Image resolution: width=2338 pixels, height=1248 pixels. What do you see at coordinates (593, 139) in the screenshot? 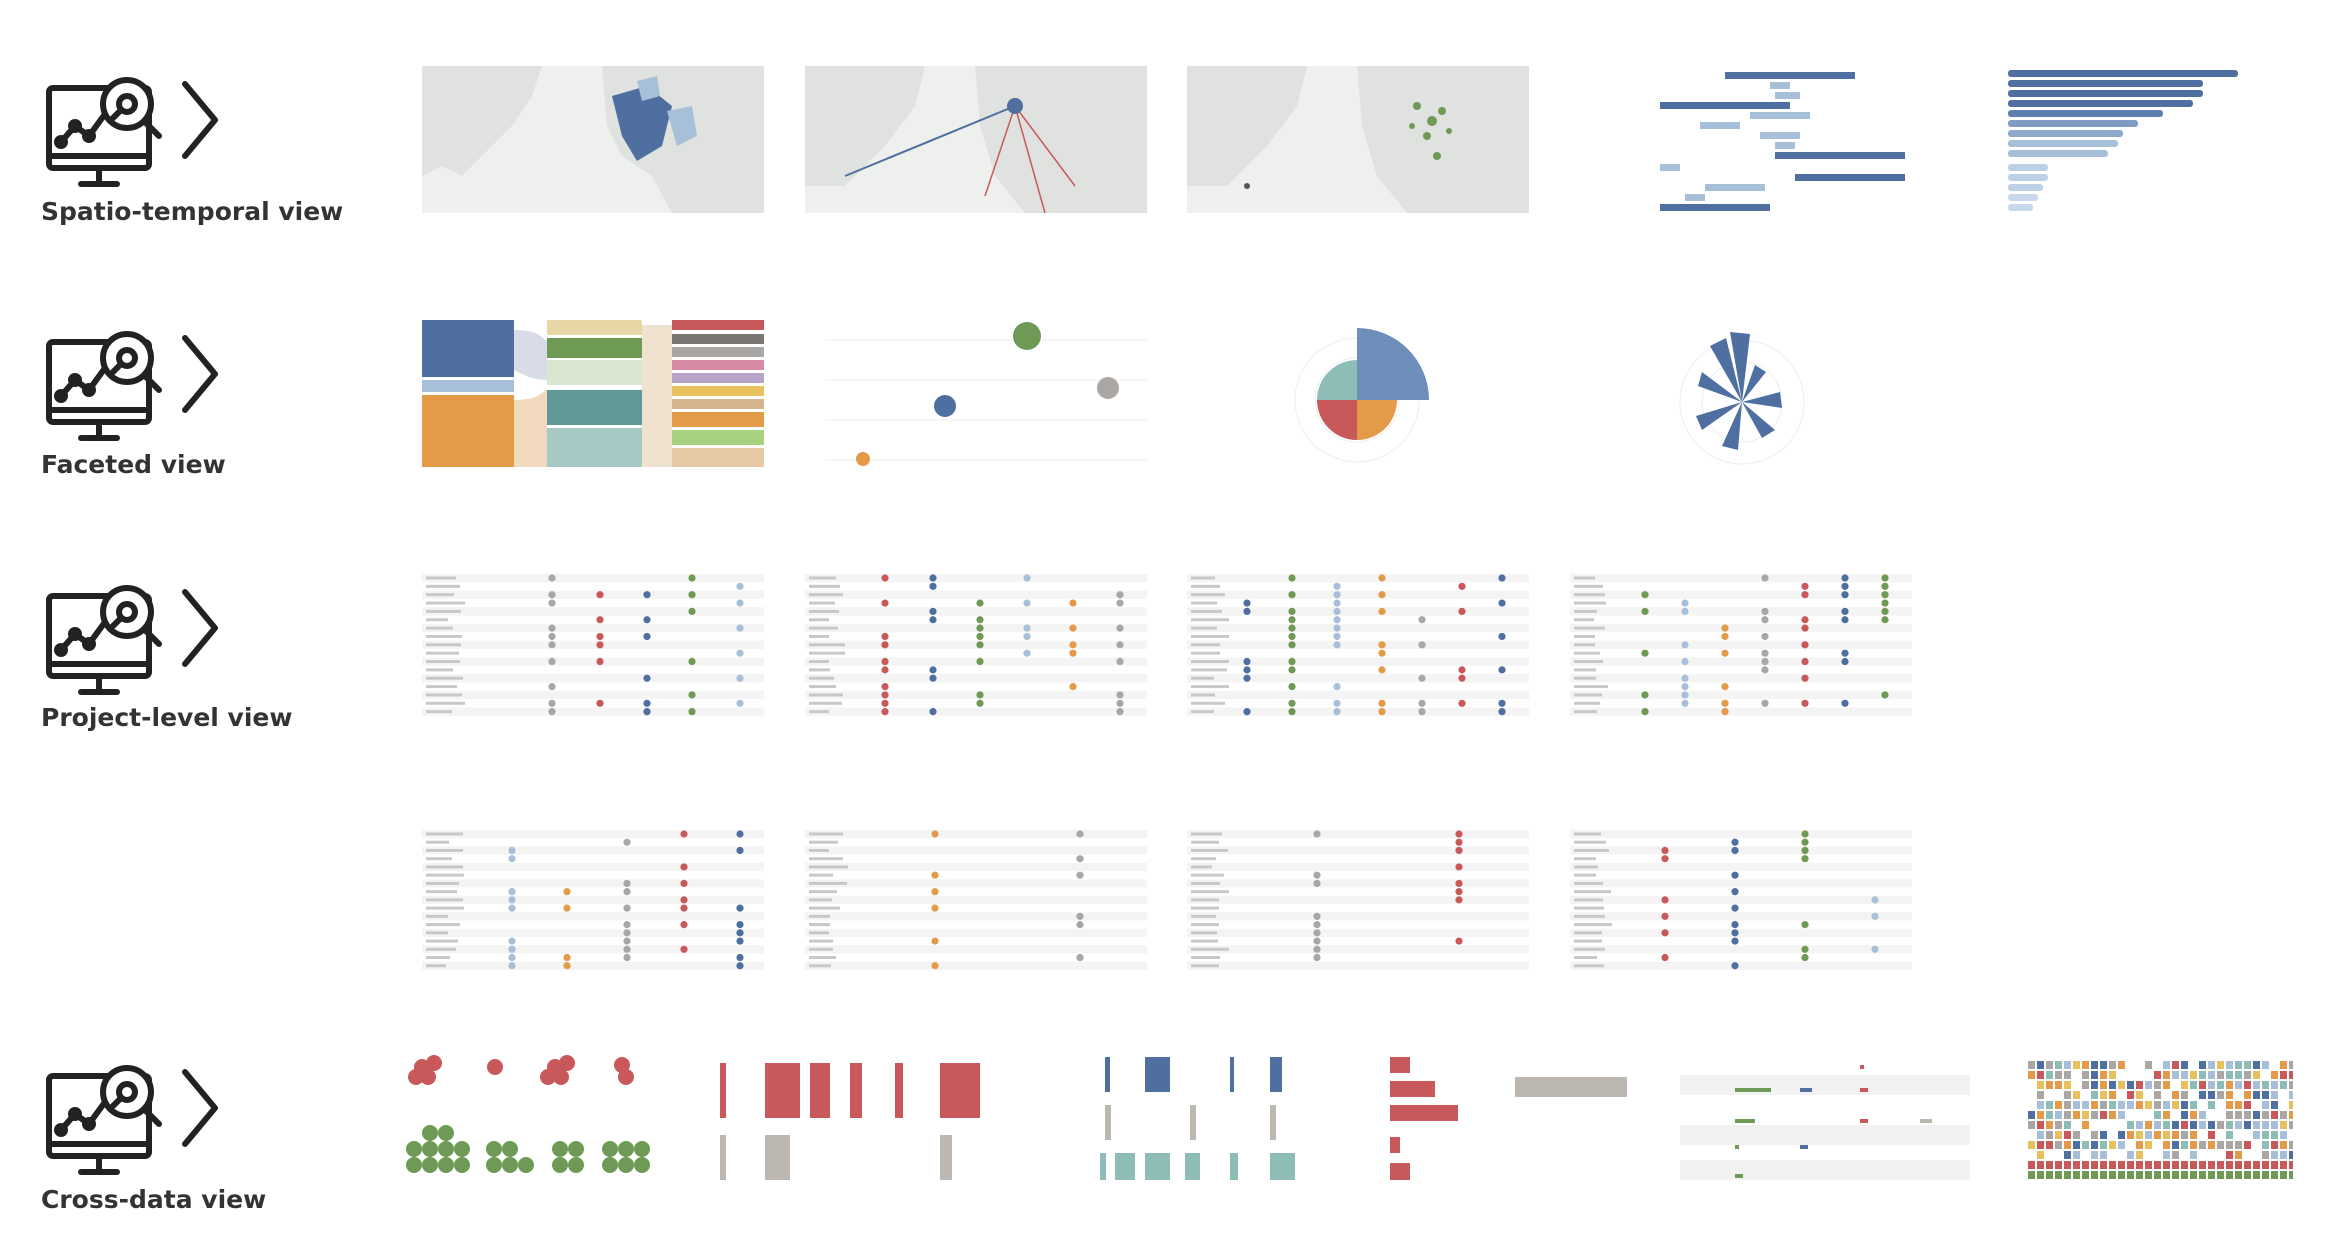
I see `thumbnail-map-choropleth` at bounding box center [593, 139].